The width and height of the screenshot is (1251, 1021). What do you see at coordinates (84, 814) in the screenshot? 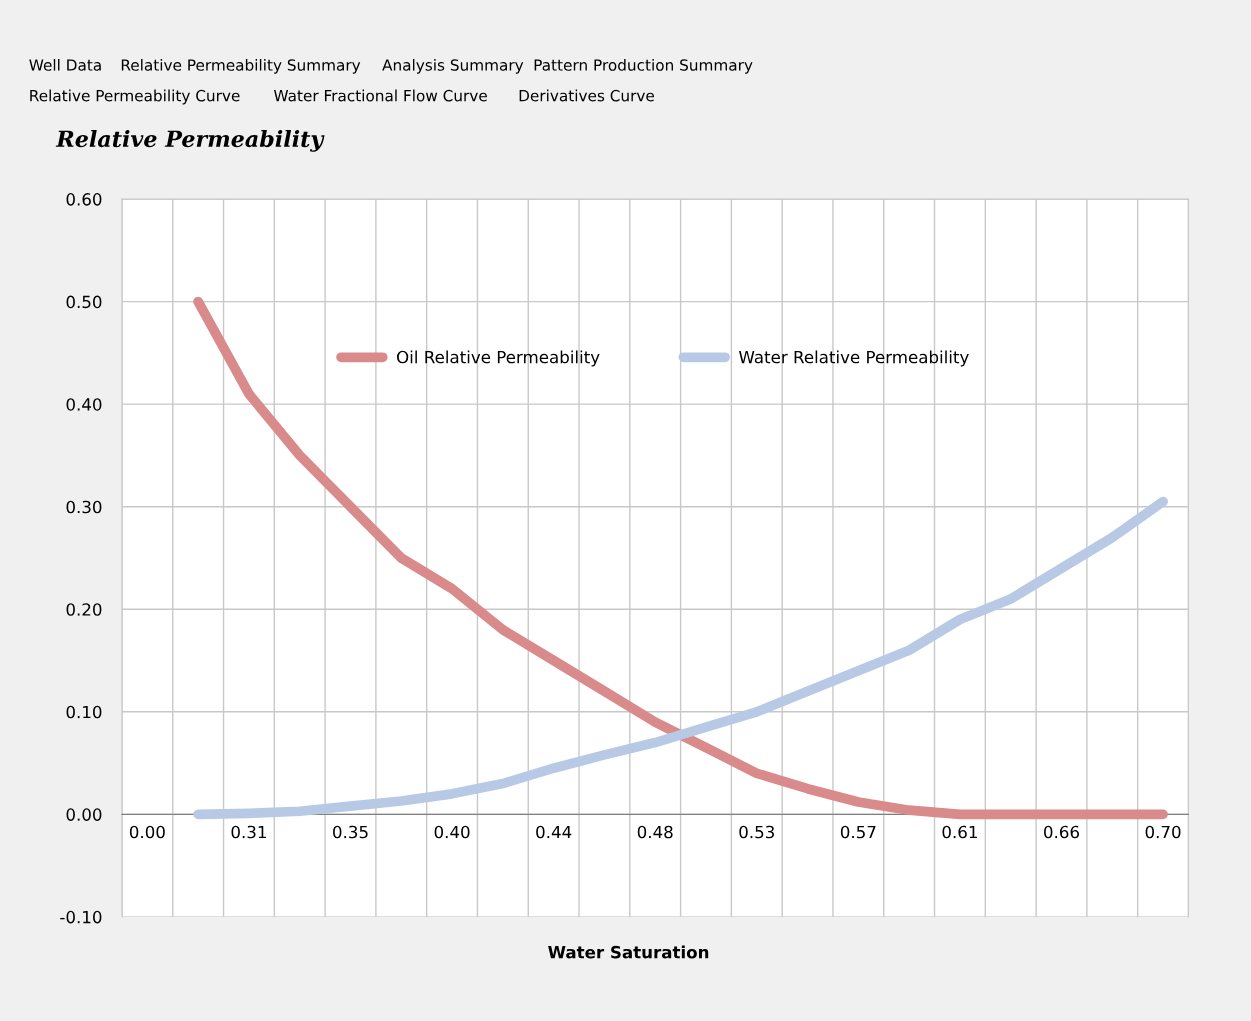
I see `y-tick-label: 0.00` at bounding box center [84, 814].